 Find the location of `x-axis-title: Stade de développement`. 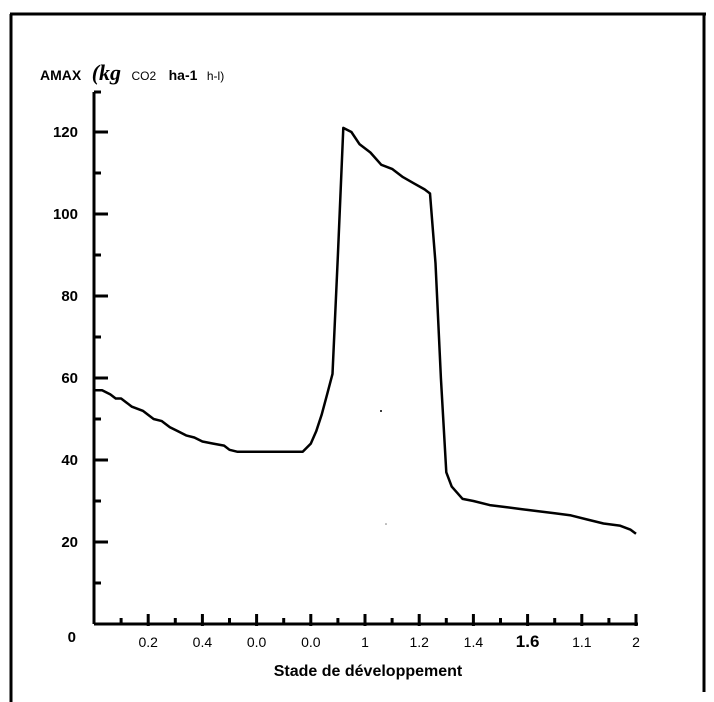

x-axis-title: Stade de développement is located at coordinates (368, 671).